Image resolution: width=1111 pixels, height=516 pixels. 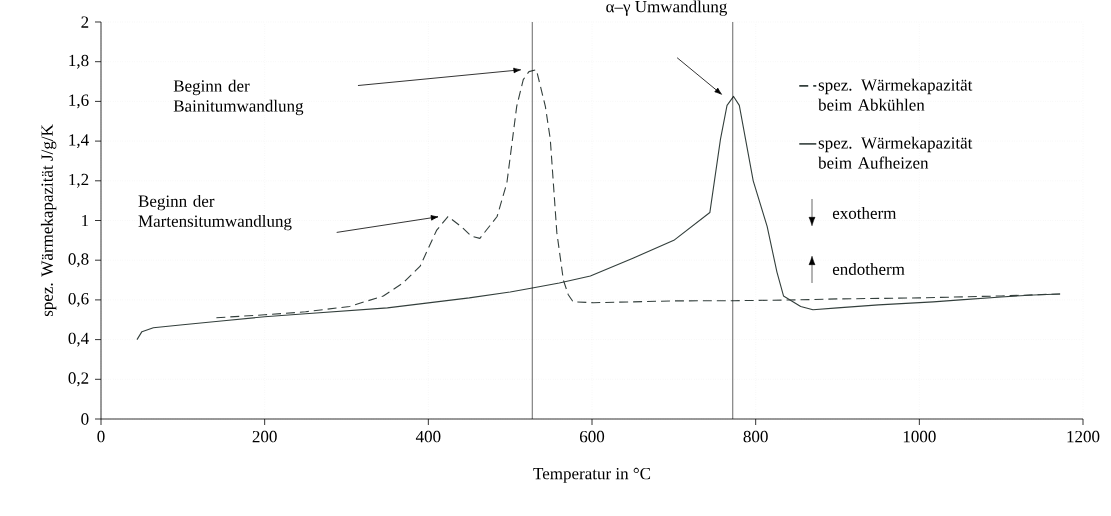 What do you see at coordinates (85, 419) in the screenshot?
I see `y-tick-label: 0` at bounding box center [85, 419].